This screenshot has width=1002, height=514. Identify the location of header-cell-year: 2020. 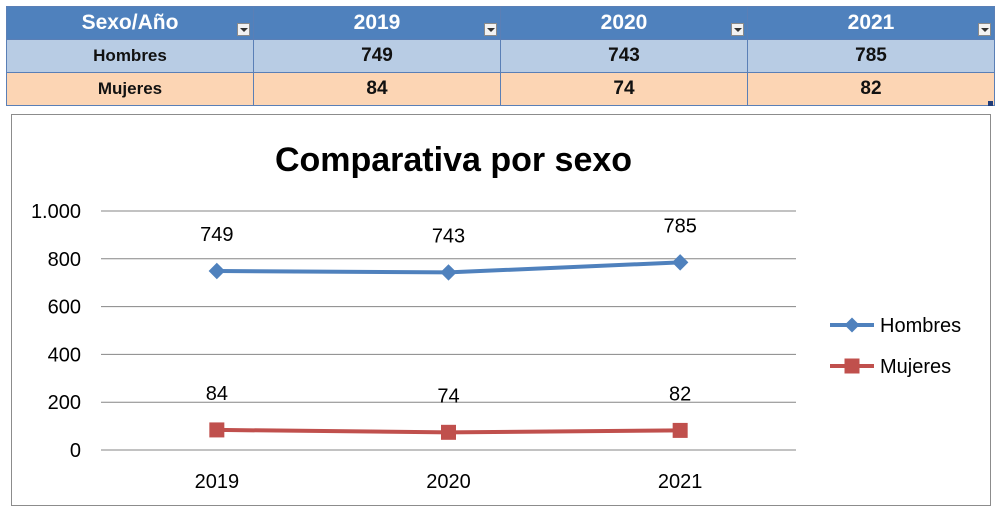
(624, 23).